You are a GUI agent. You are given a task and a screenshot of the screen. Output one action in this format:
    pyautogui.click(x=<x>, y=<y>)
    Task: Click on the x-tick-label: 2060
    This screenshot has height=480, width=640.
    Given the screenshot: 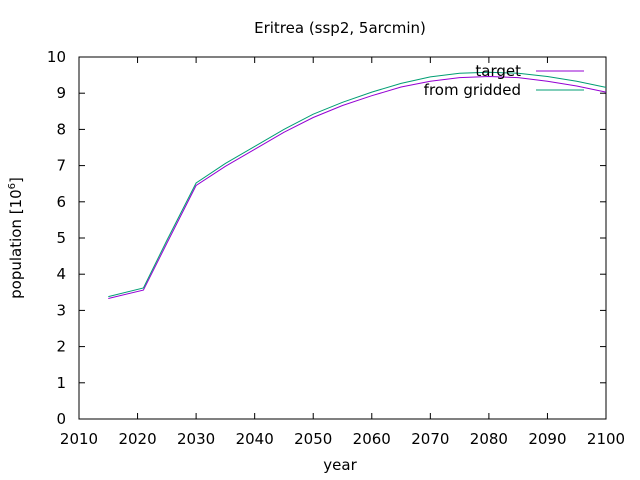 What is the action you would take?
    pyautogui.click(x=372, y=439)
    